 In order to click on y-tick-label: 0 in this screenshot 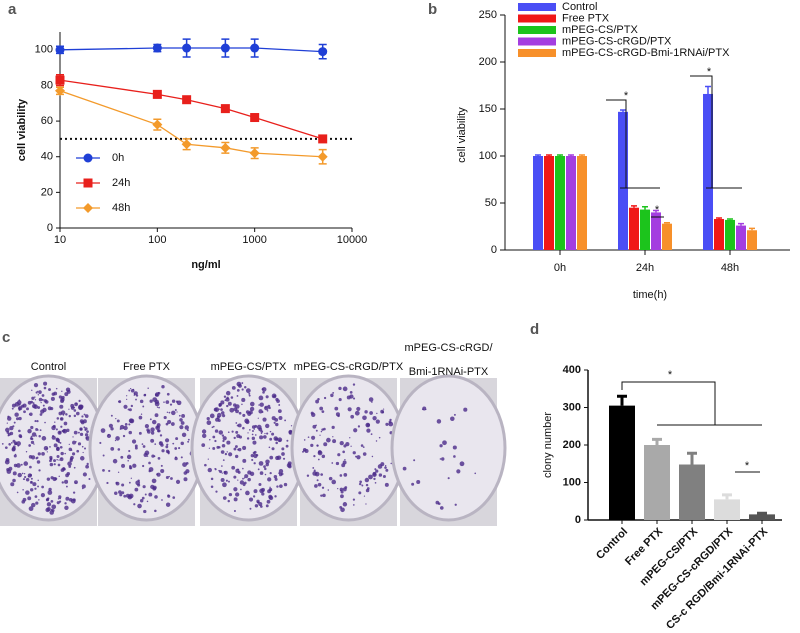, I will do `click(578, 520)`.